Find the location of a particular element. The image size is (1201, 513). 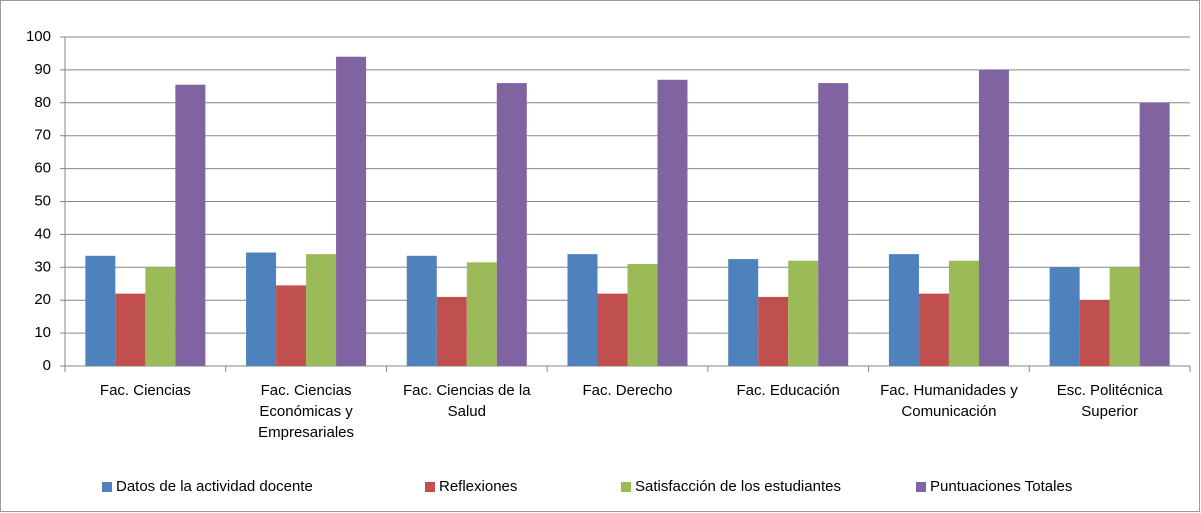

x-tick-label: Fac. Ciencias de la Salud is located at coordinates (467, 401).